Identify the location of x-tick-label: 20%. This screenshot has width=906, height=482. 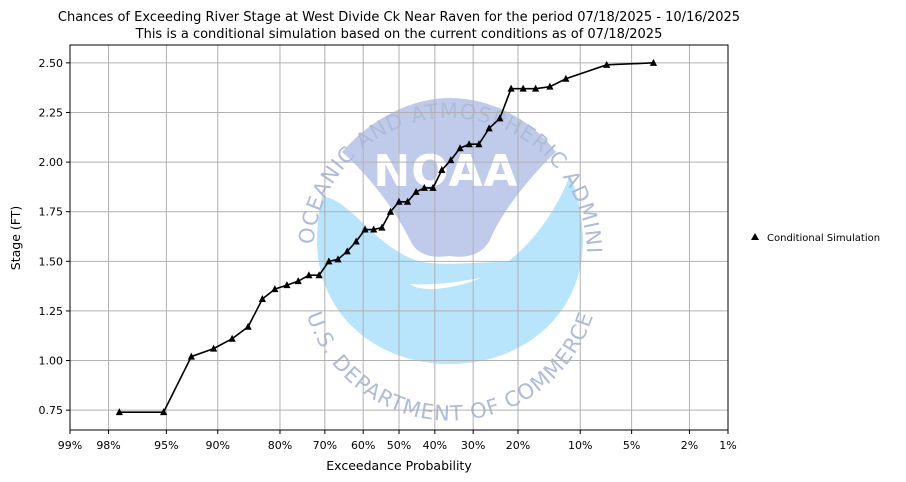
(518, 445).